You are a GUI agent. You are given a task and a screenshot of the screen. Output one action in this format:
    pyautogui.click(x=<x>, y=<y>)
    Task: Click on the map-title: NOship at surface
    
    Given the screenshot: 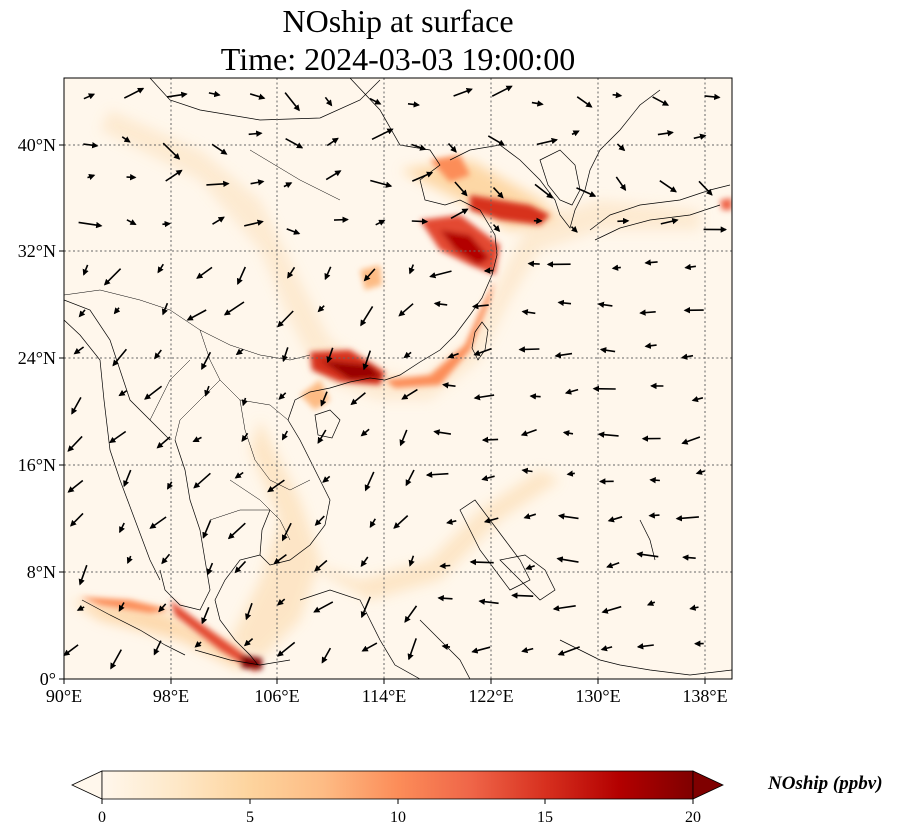 What is the action you would take?
    pyautogui.click(x=398, y=21)
    